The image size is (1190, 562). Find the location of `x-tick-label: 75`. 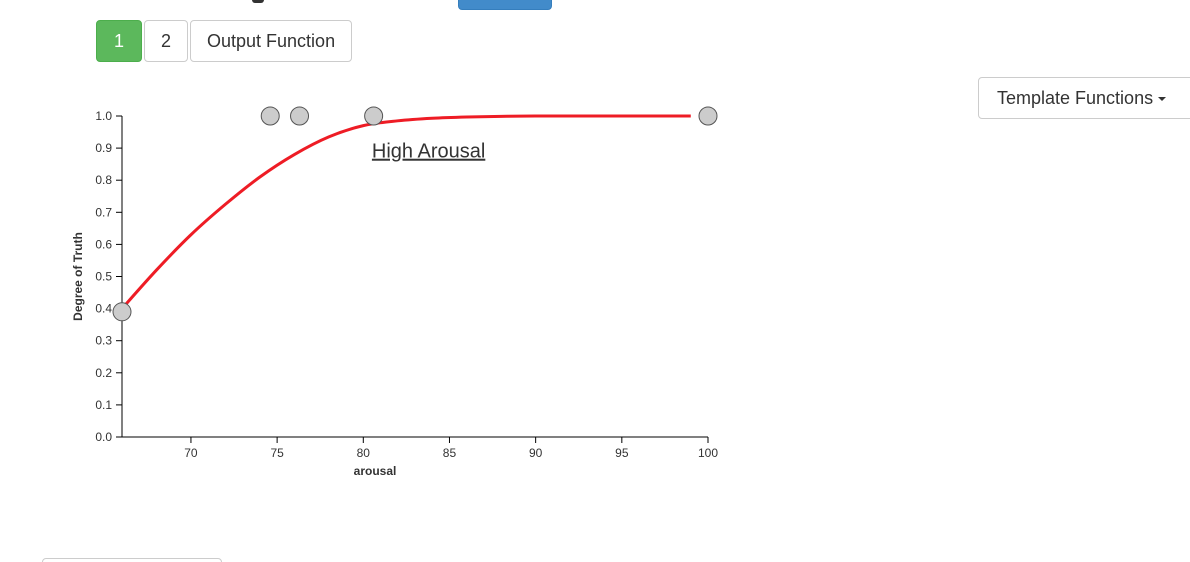

x-tick-label: 75 is located at coordinates (277, 453).